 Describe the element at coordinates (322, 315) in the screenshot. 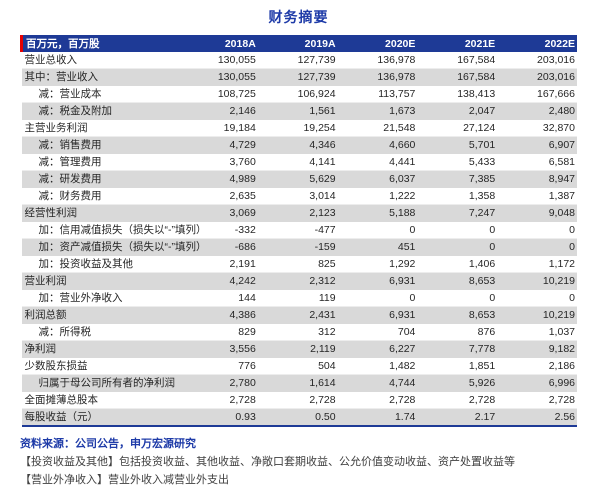

I see `cell-value: 2,431` at that location.